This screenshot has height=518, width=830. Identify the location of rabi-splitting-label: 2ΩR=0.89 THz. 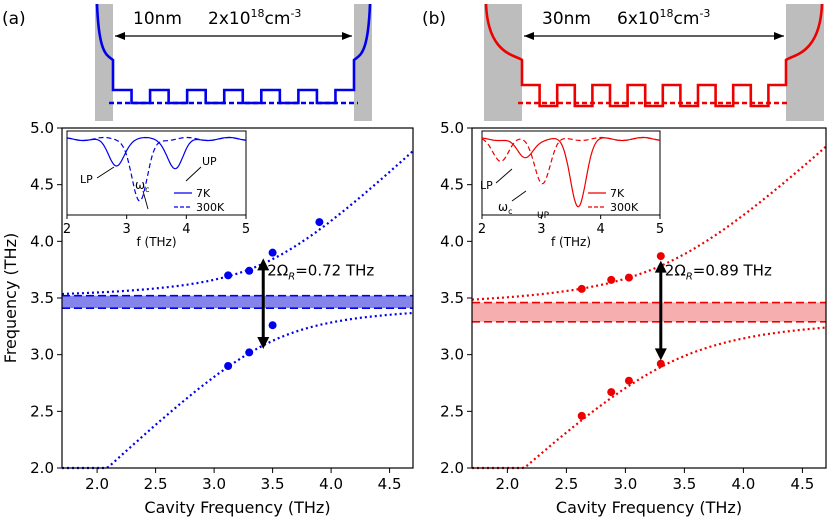
(718, 271).